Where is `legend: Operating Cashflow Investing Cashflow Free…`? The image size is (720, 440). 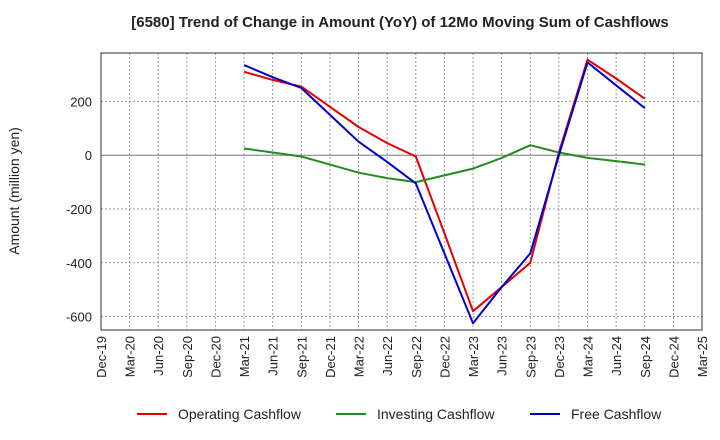 legend: Operating Cashflow Investing Cashflow Free… is located at coordinates (399, 414).